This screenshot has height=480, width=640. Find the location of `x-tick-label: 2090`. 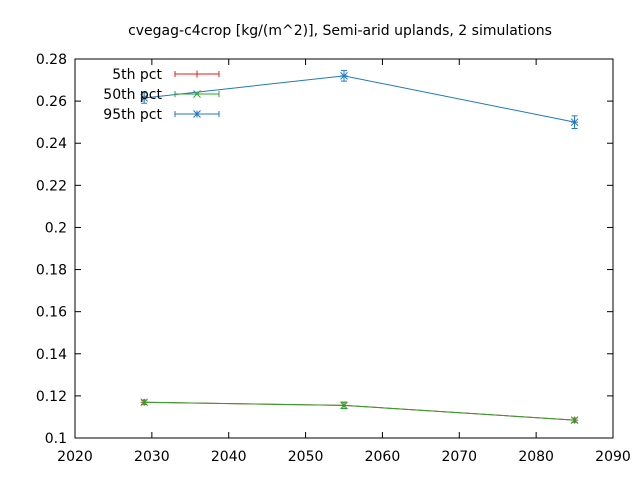

x-tick-label: 2090 is located at coordinates (613, 457).